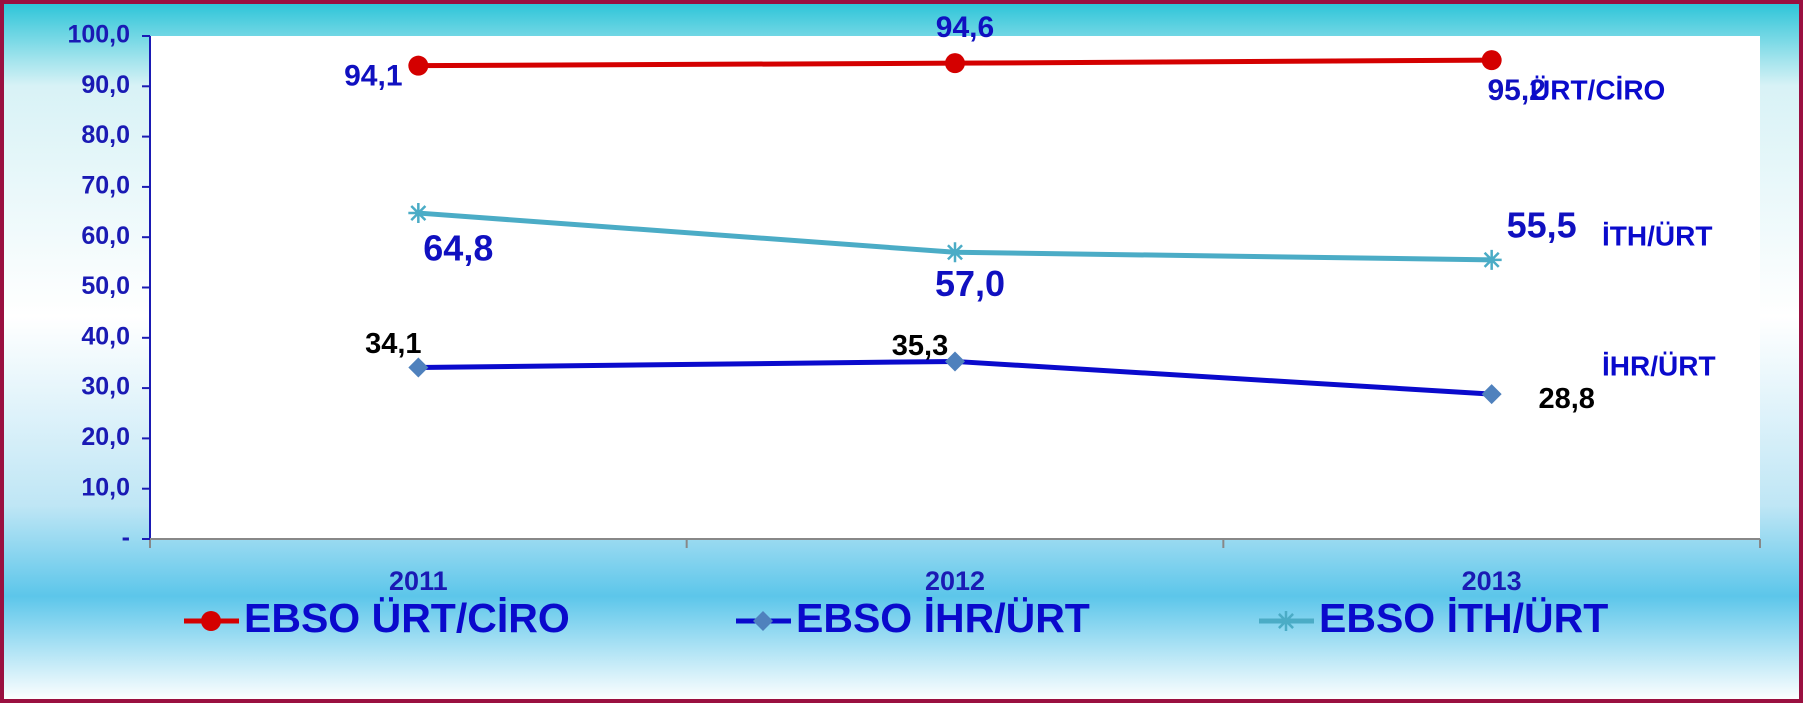  I want to click on x-tick-label: 2012, so click(955, 581).